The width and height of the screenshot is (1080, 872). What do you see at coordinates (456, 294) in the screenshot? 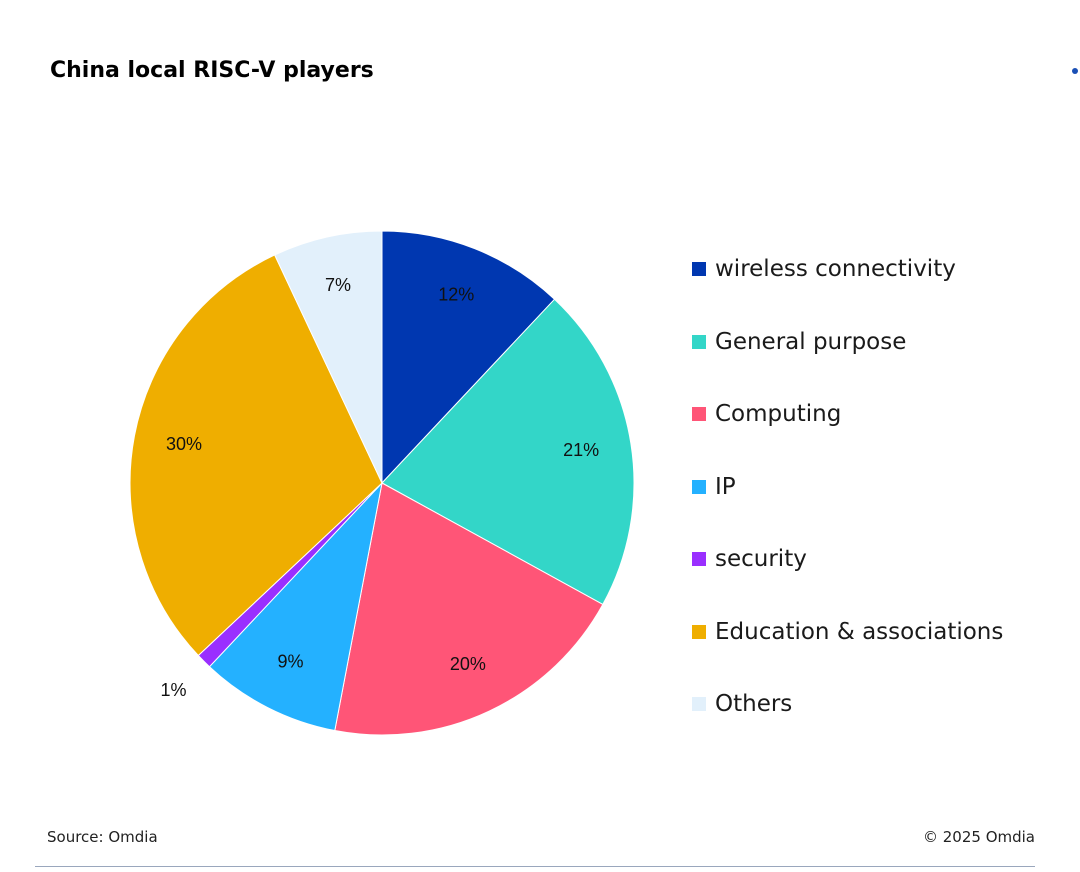
I see `data-label-wireless-connectivity: 12%` at bounding box center [456, 294].